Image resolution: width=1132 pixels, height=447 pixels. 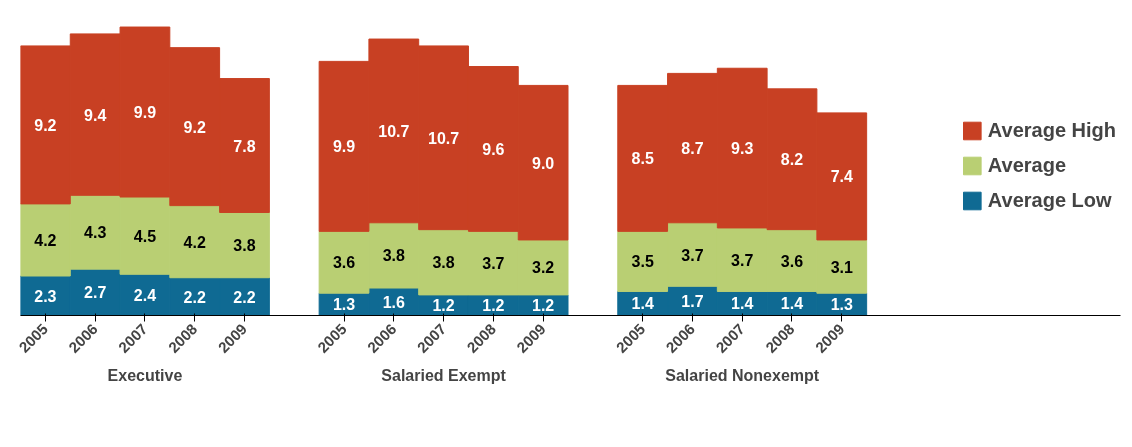 I want to click on data-label: 9.6, so click(x=493, y=149).